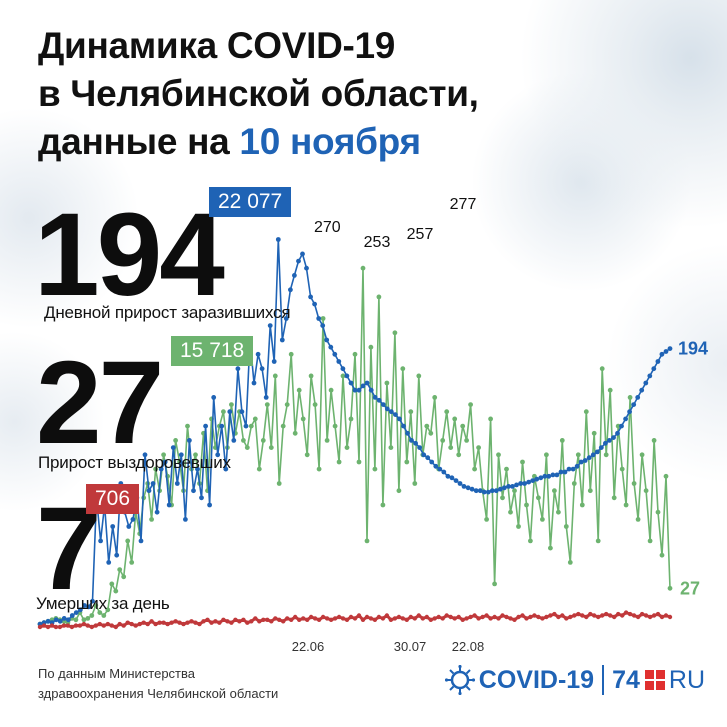  What do you see at coordinates (308, 646) in the screenshot?
I see `x-tick-label: 22.06` at bounding box center [308, 646].